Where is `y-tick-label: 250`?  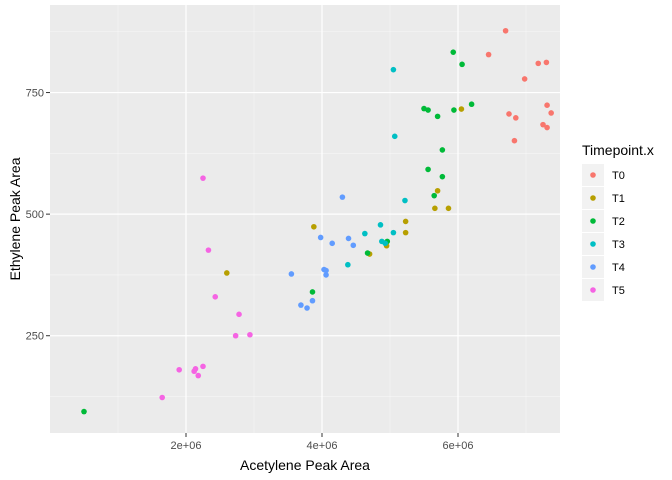
y-tick-label: 250 is located at coordinates (35, 337).